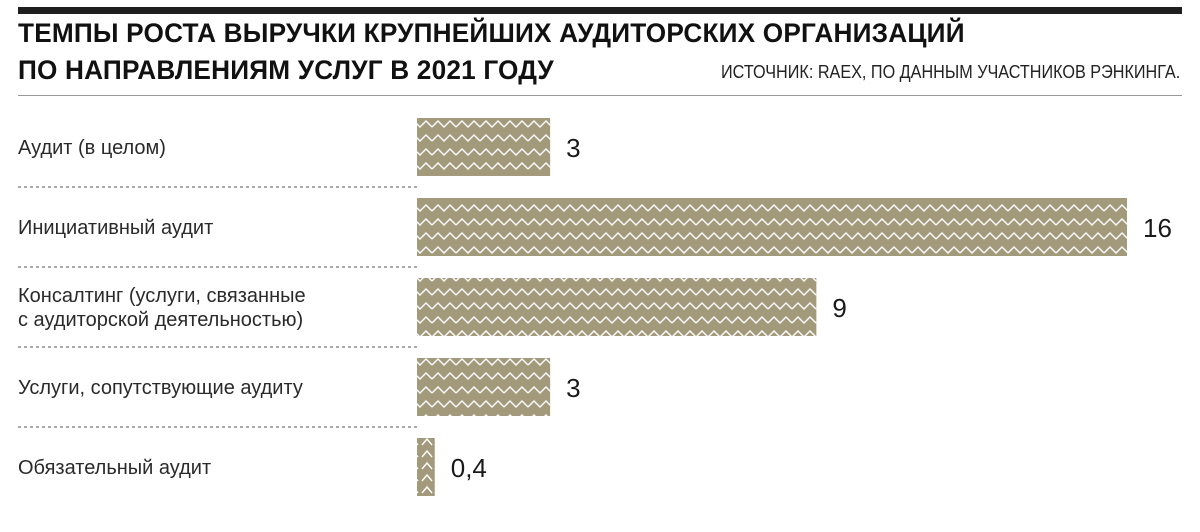  Describe the element at coordinates (1157, 228) in the screenshot. I see `value-label: 16` at that location.